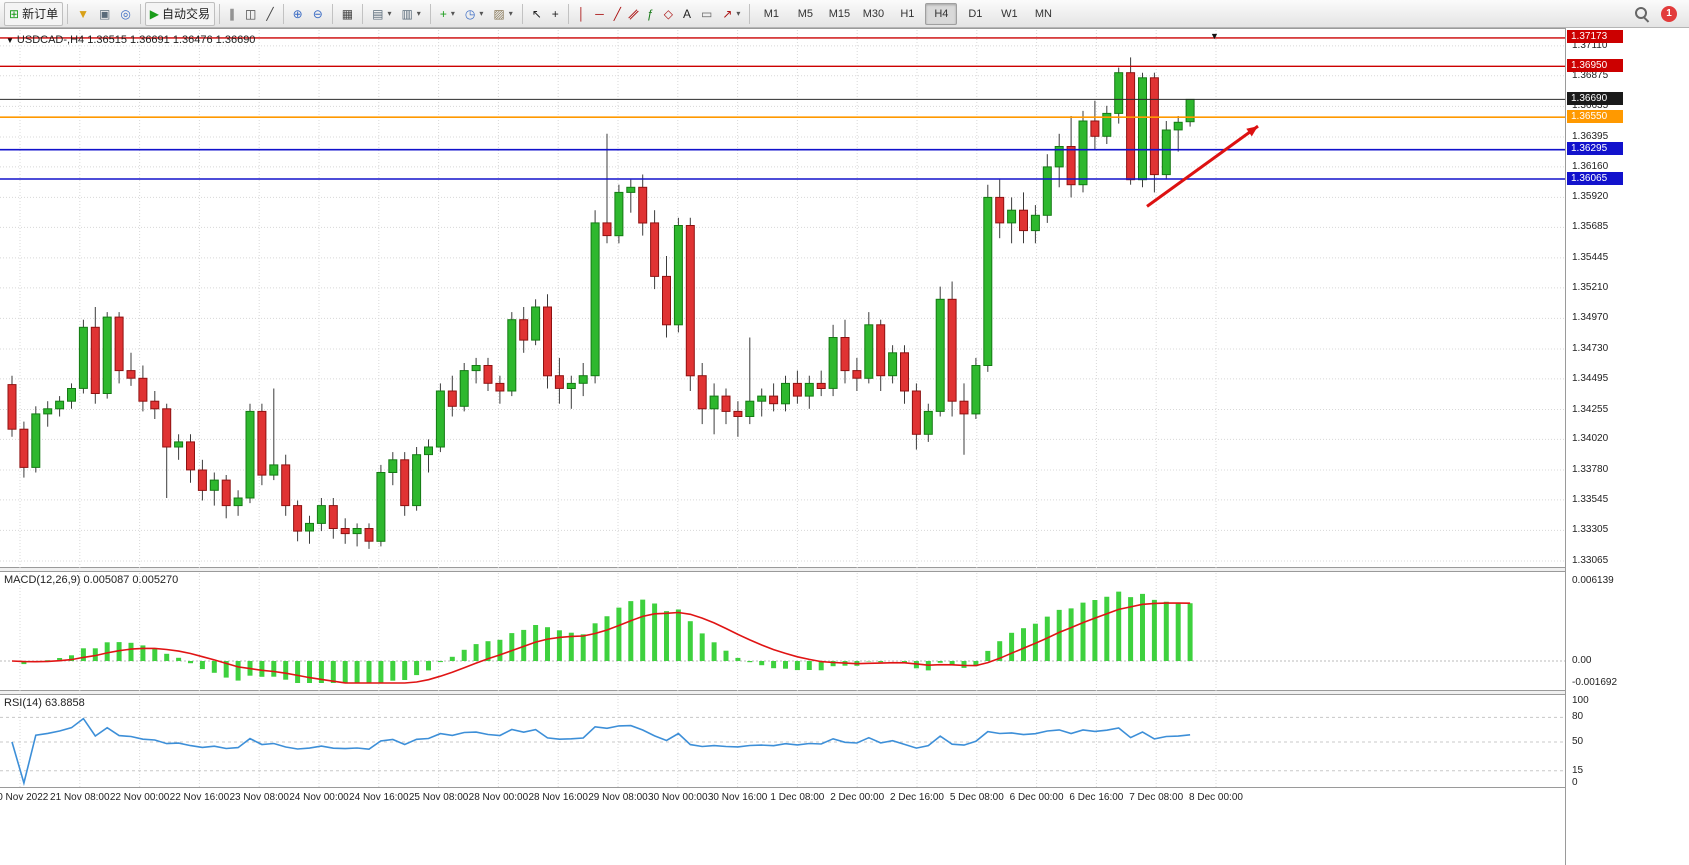 This screenshot has width=1689, height=865. Describe the element at coordinates (389, 13) in the screenshot. I see `caret-down-icon: ▾` at that location.